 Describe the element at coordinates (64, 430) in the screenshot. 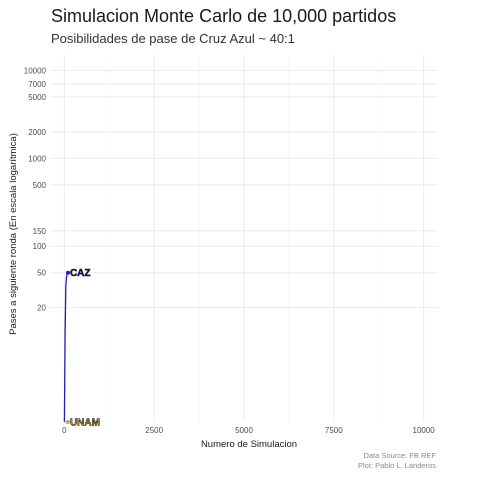

I see `x-tick-label: 0` at that location.